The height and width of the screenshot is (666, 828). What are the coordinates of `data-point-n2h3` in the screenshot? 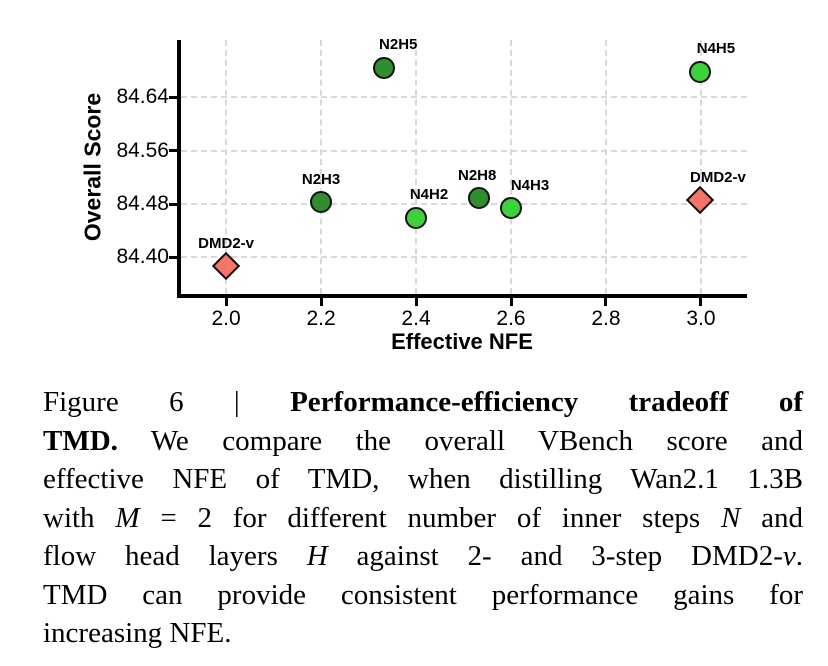 It's located at (320, 202).